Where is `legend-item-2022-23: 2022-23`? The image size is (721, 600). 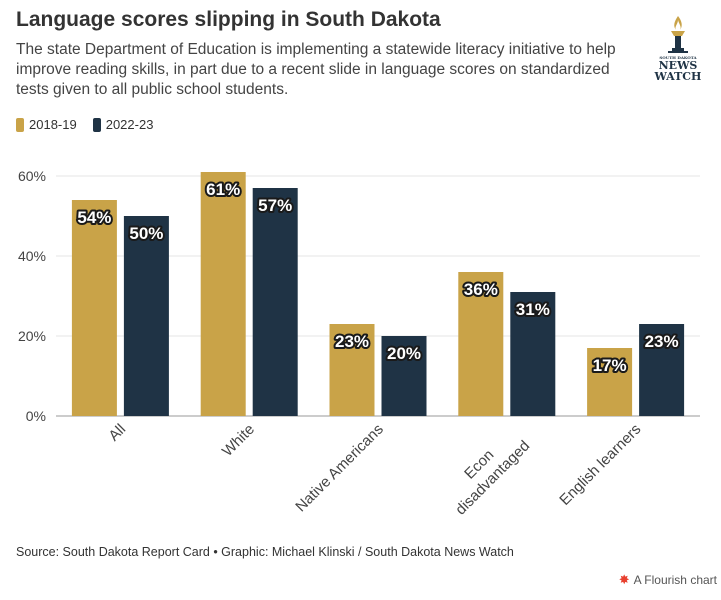 legend-item-2022-23: 2022-23 is located at coordinates (123, 124).